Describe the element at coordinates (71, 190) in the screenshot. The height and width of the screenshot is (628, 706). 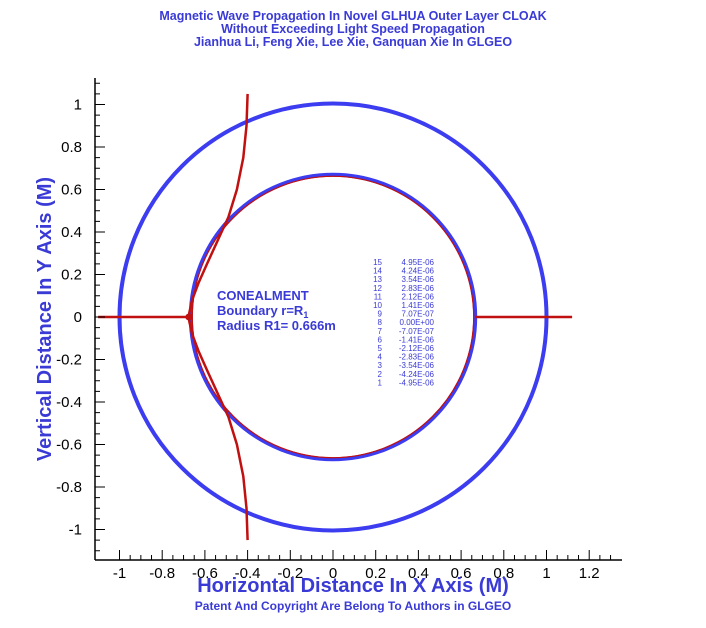
I see `y-tick-label: 0.6` at that location.